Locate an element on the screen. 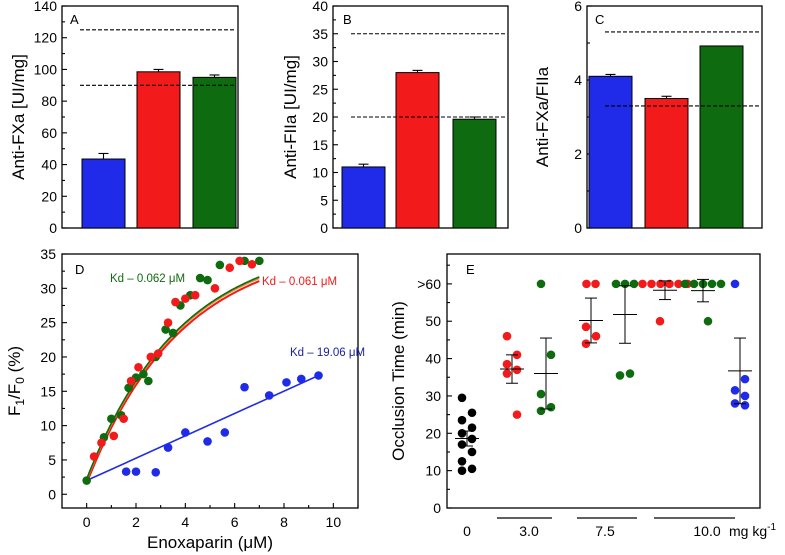  panel-a-ytick-label: 120 is located at coordinates (46, 38).